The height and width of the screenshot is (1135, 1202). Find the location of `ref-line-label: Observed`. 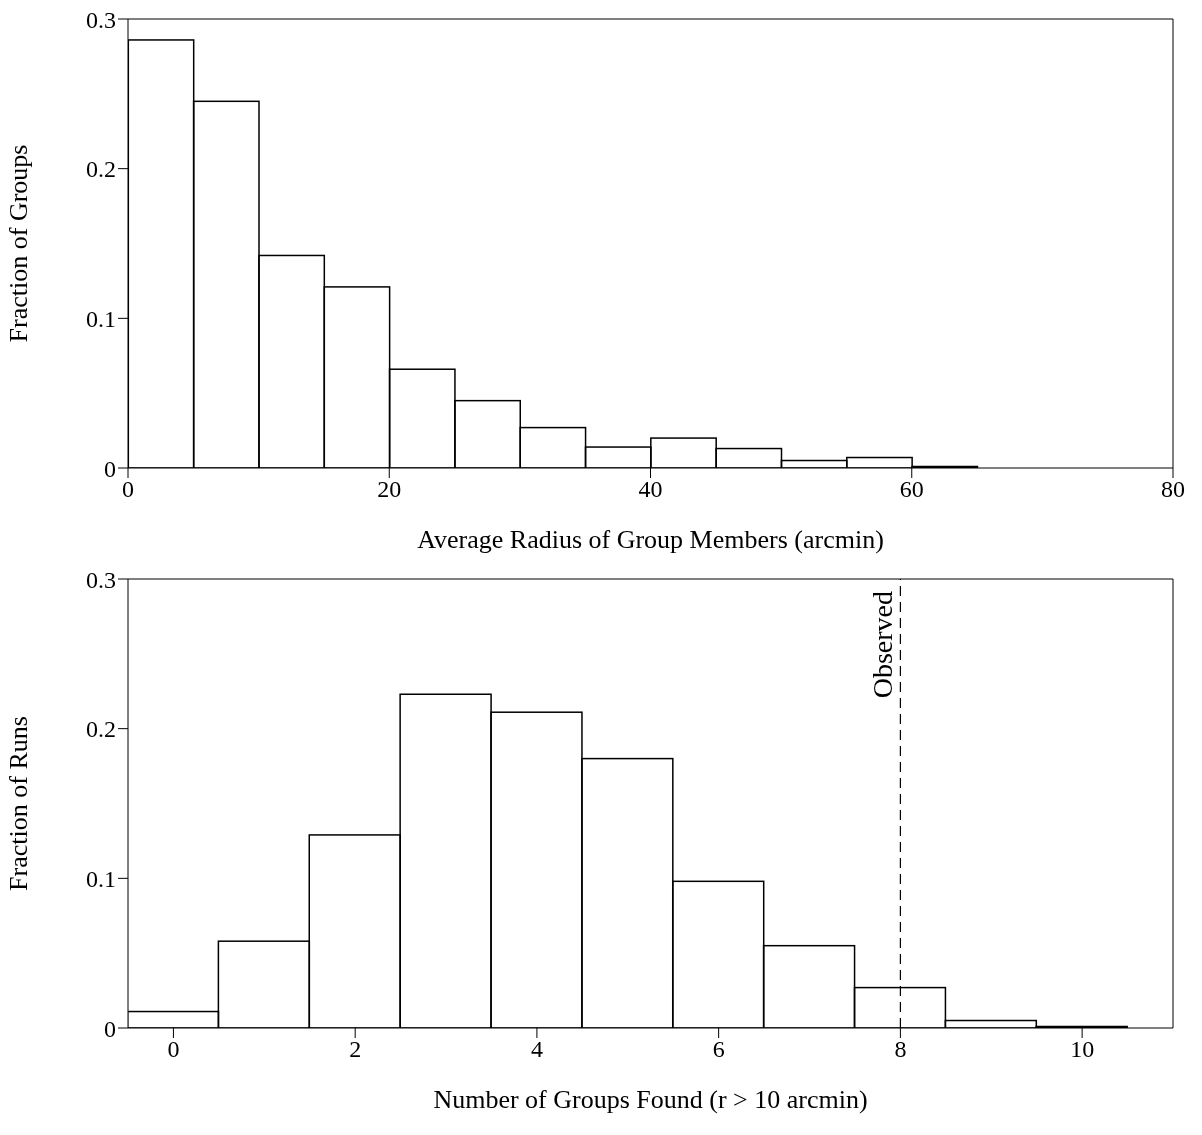

ref-line-label: Observed is located at coordinates (883, 645).